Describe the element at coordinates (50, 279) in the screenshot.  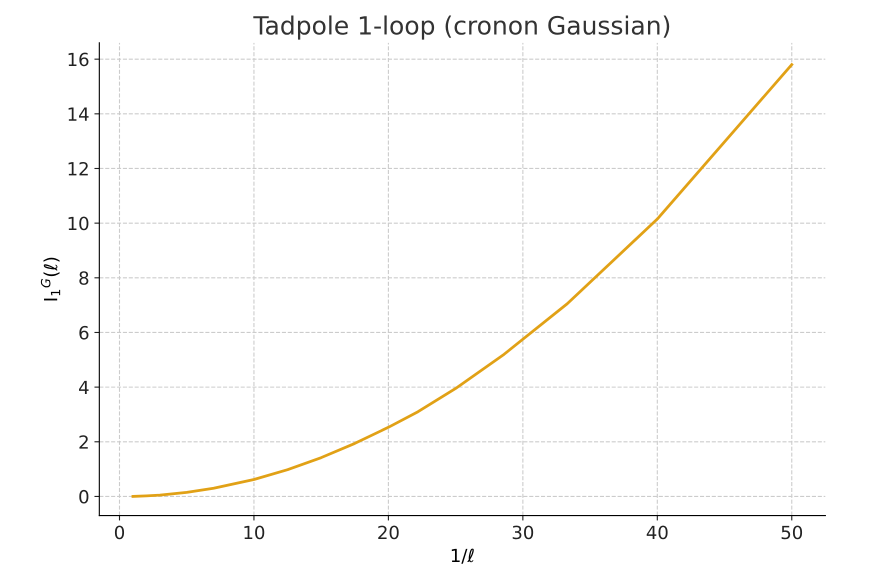
I see `y-axis-title: I$_{1}$$^{G}$(ℓ)` at that location.